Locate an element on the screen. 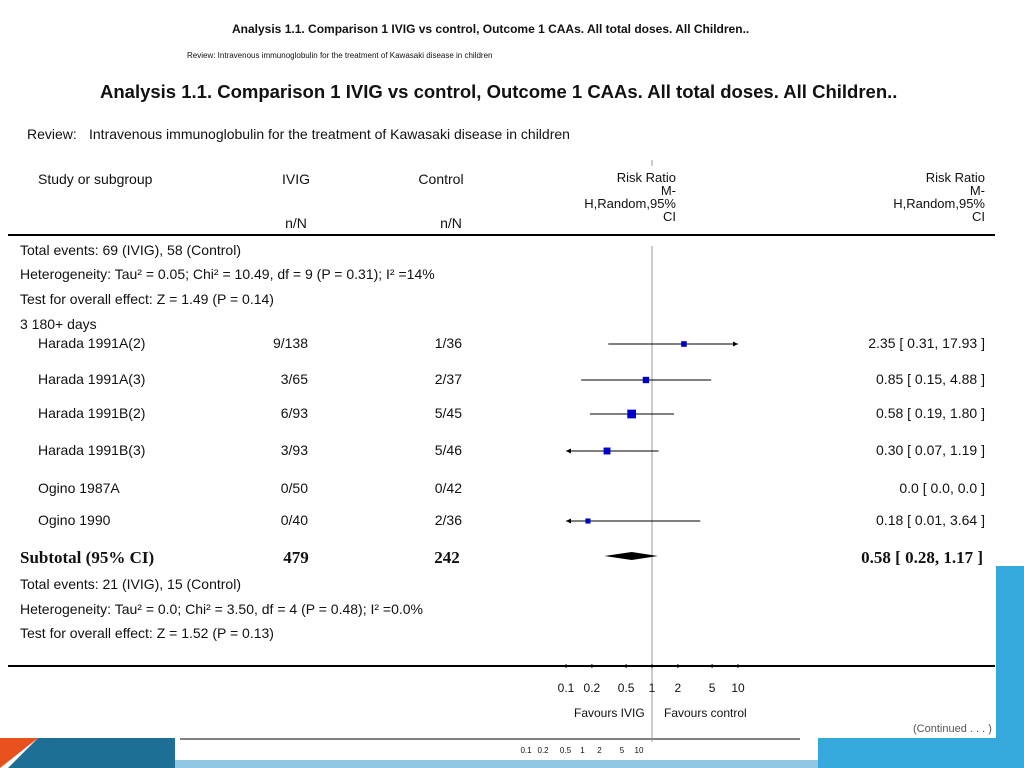 The height and width of the screenshot is (768, 1024). axis-tick-label-small: 0.5 is located at coordinates (565, 750).